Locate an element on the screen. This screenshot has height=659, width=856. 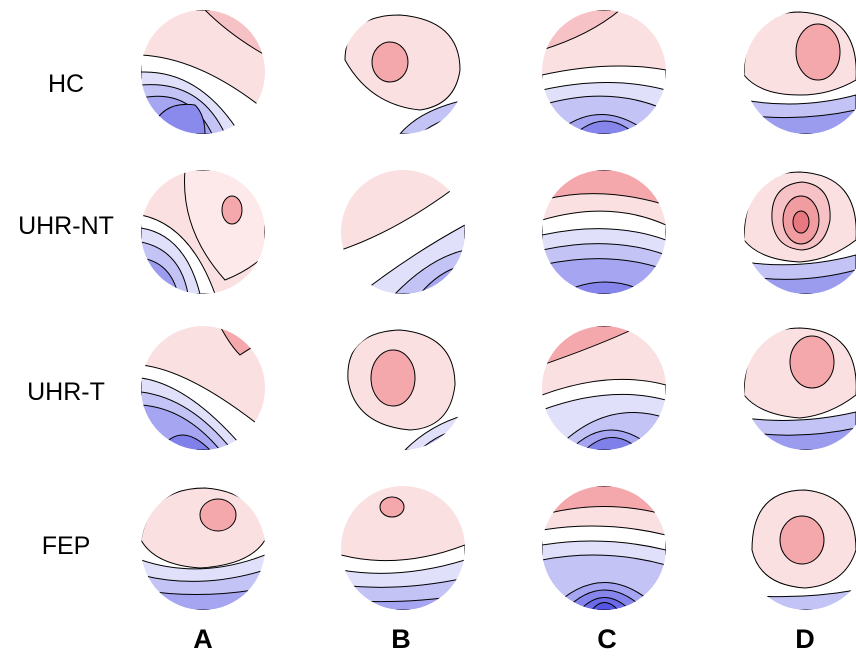
map-uhr-t-d is located at coordinates (800, 388).